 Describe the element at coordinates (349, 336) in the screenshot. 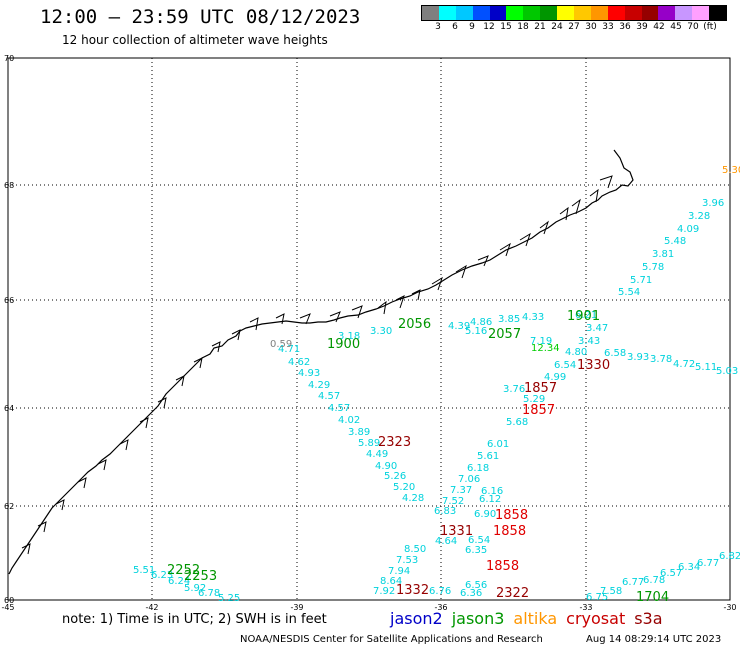

I see `wave-height-value: 3.18` at that location.